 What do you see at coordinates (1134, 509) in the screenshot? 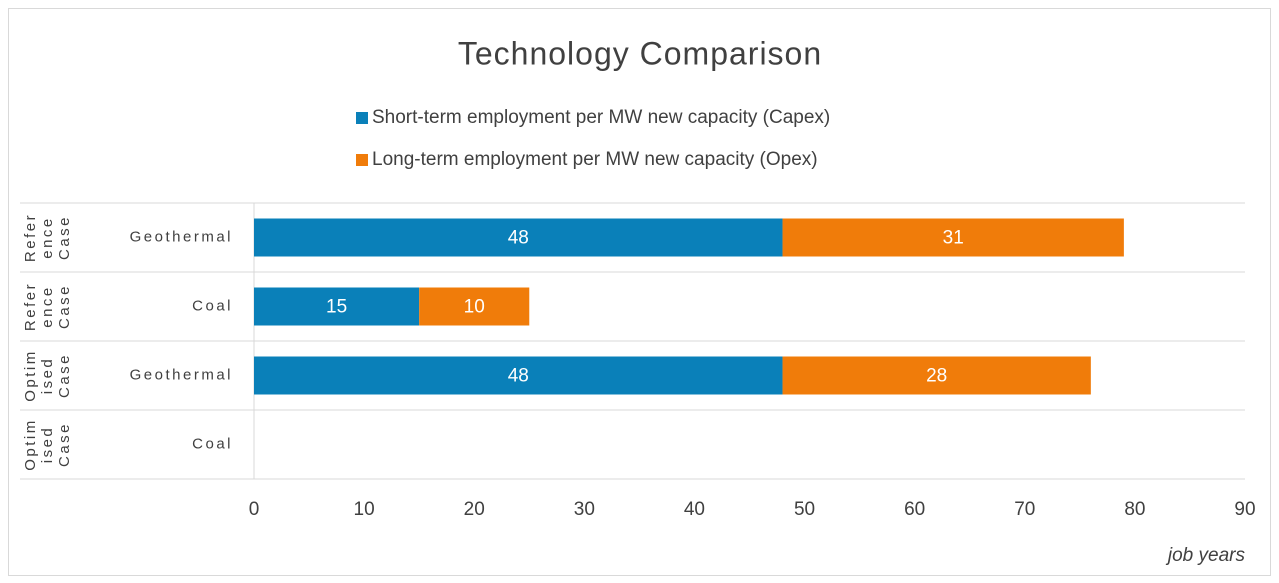
I see `x-tick-label: 80` at bounding box center [1134, 509].